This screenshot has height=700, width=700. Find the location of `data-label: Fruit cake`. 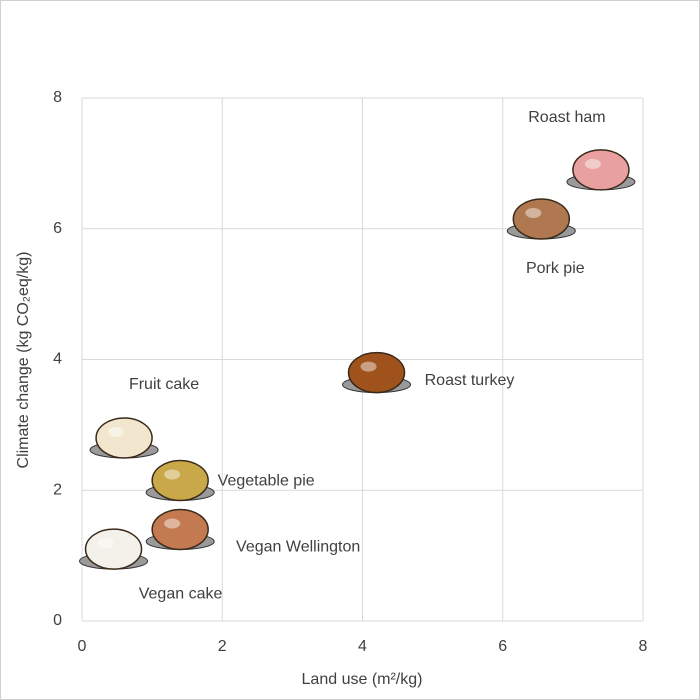

data-label: Fruit cake is located at coordinates (164, 384).